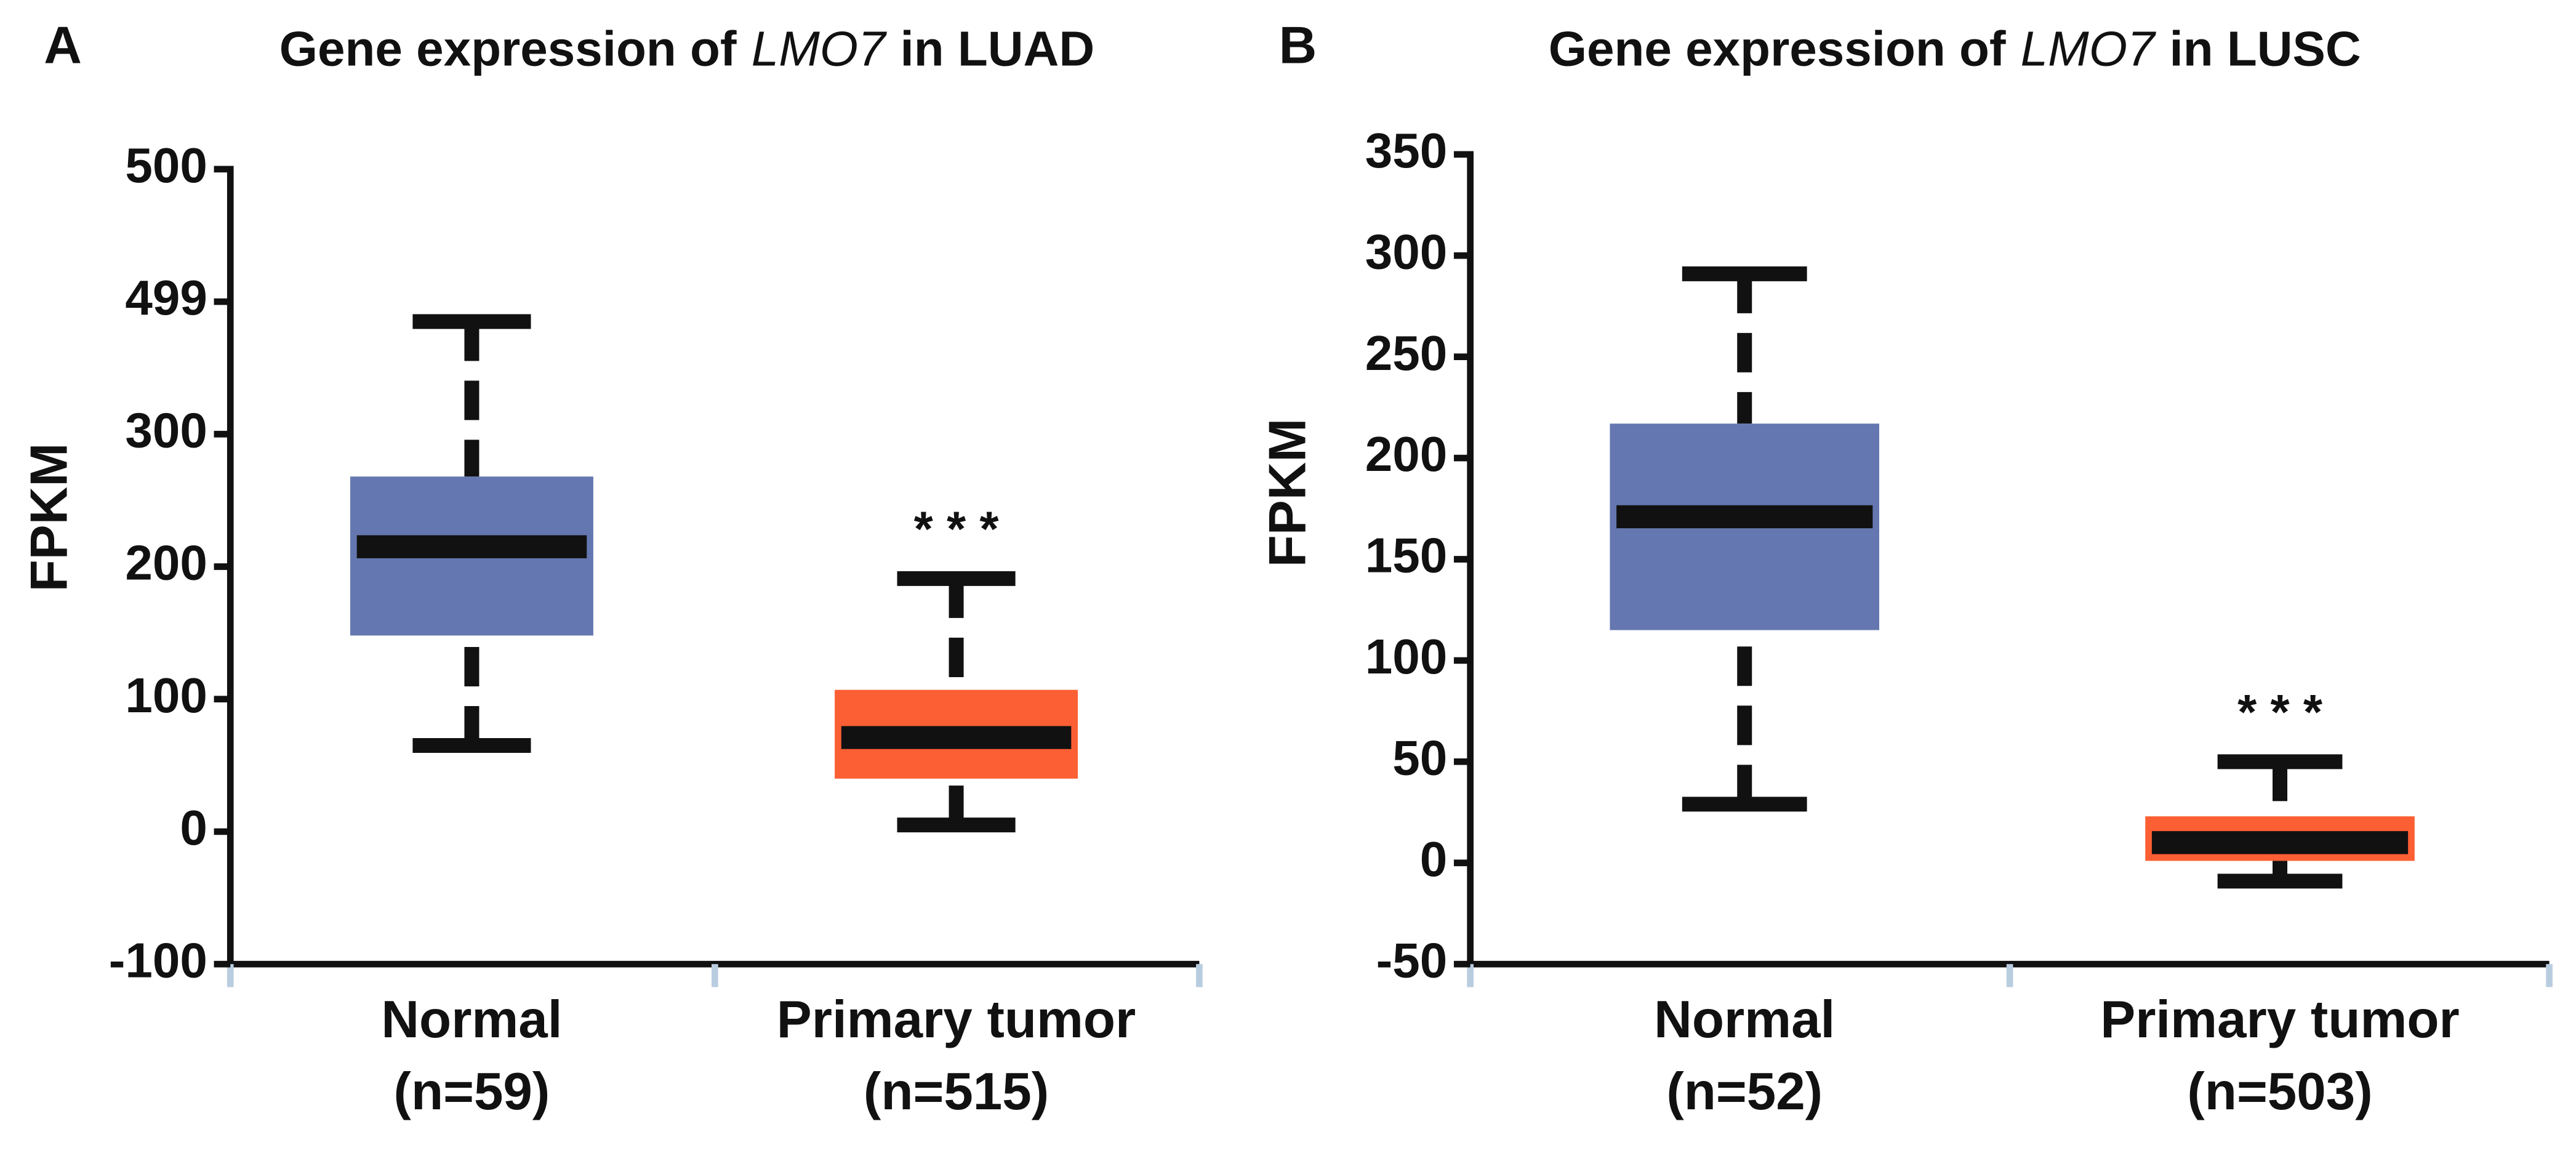  Describe the element at coordinates (998, 49) in the screenshot. I see `title-part: in LUAD` at that location.